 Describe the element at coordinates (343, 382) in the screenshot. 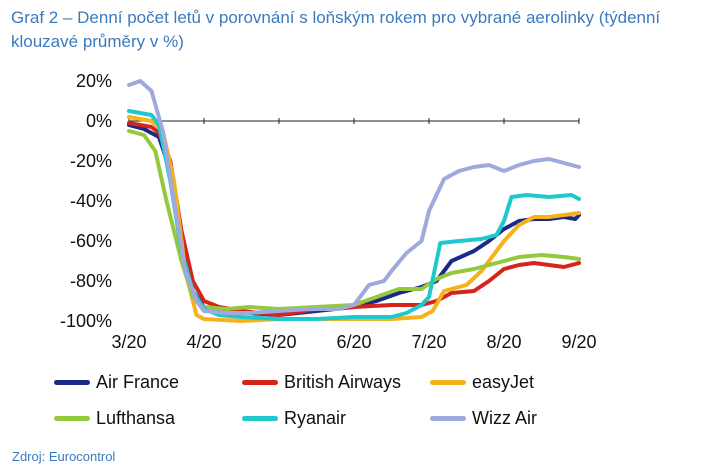

I see `legend-label: British Airways` at that location.